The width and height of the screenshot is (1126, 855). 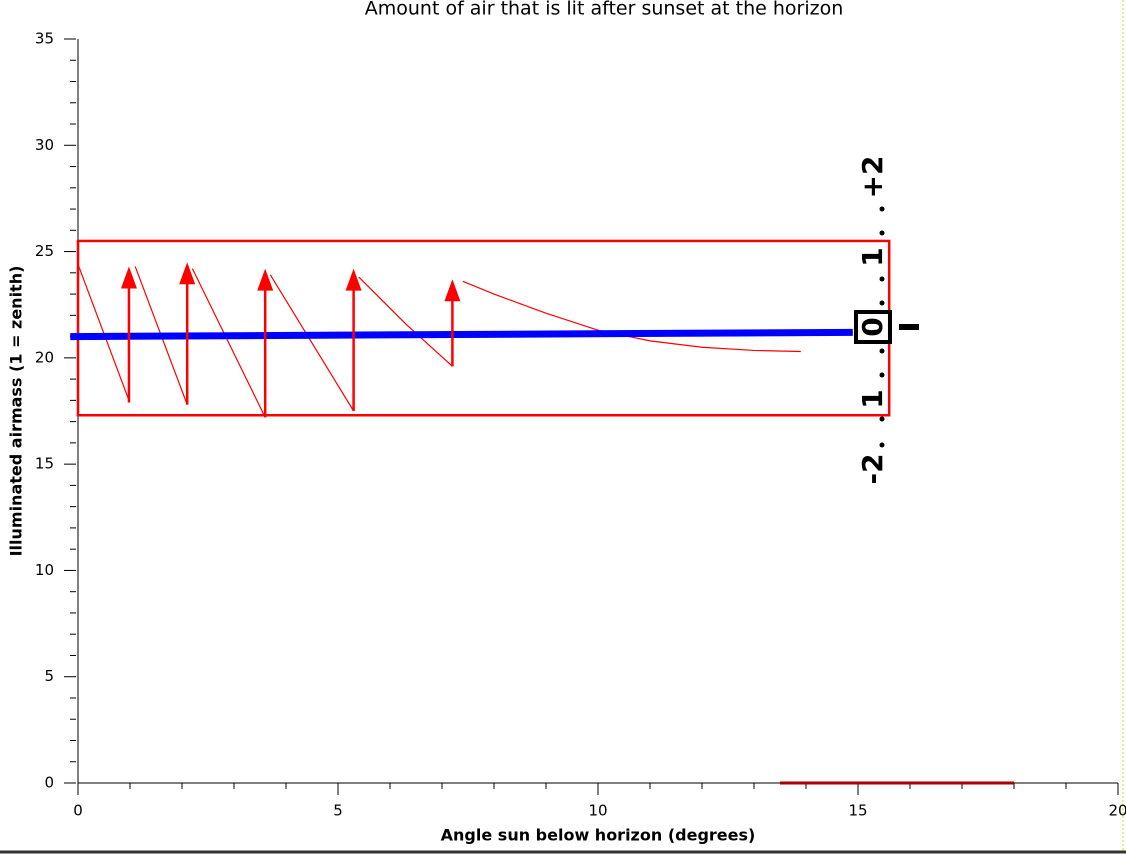 What do you see at coordinates (78, 811) in the screenshot?
I see `x-tick-label: 0` at bounding box center [78, 811].